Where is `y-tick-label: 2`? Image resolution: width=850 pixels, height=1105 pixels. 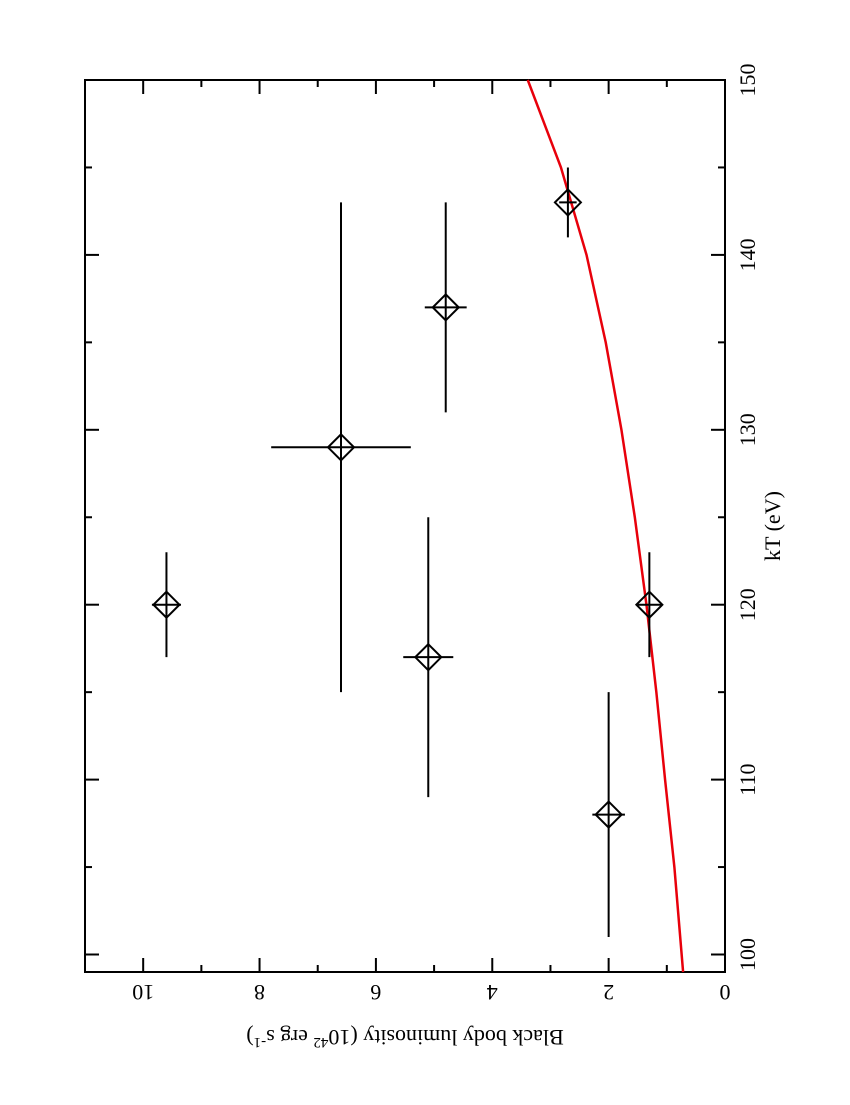
y-tick-label: 2 is located at coordinates (608, 992).